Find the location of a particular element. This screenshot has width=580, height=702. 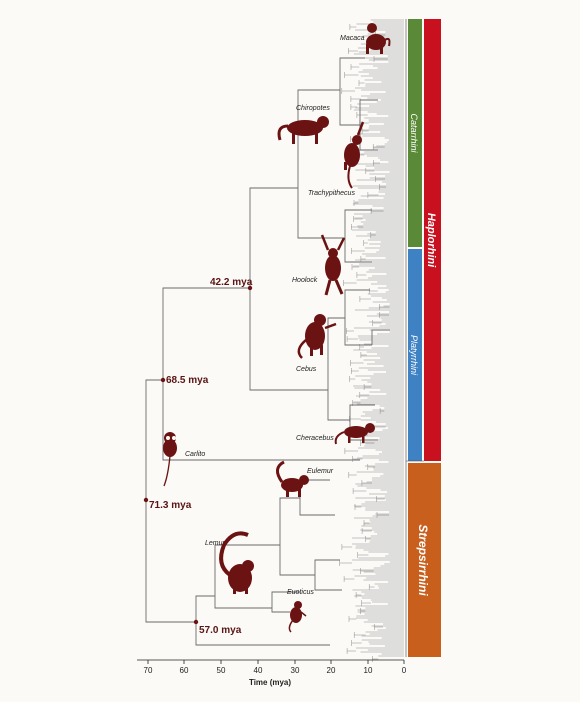

macaca-silhouette-icon is located at coordinates (378, 38).